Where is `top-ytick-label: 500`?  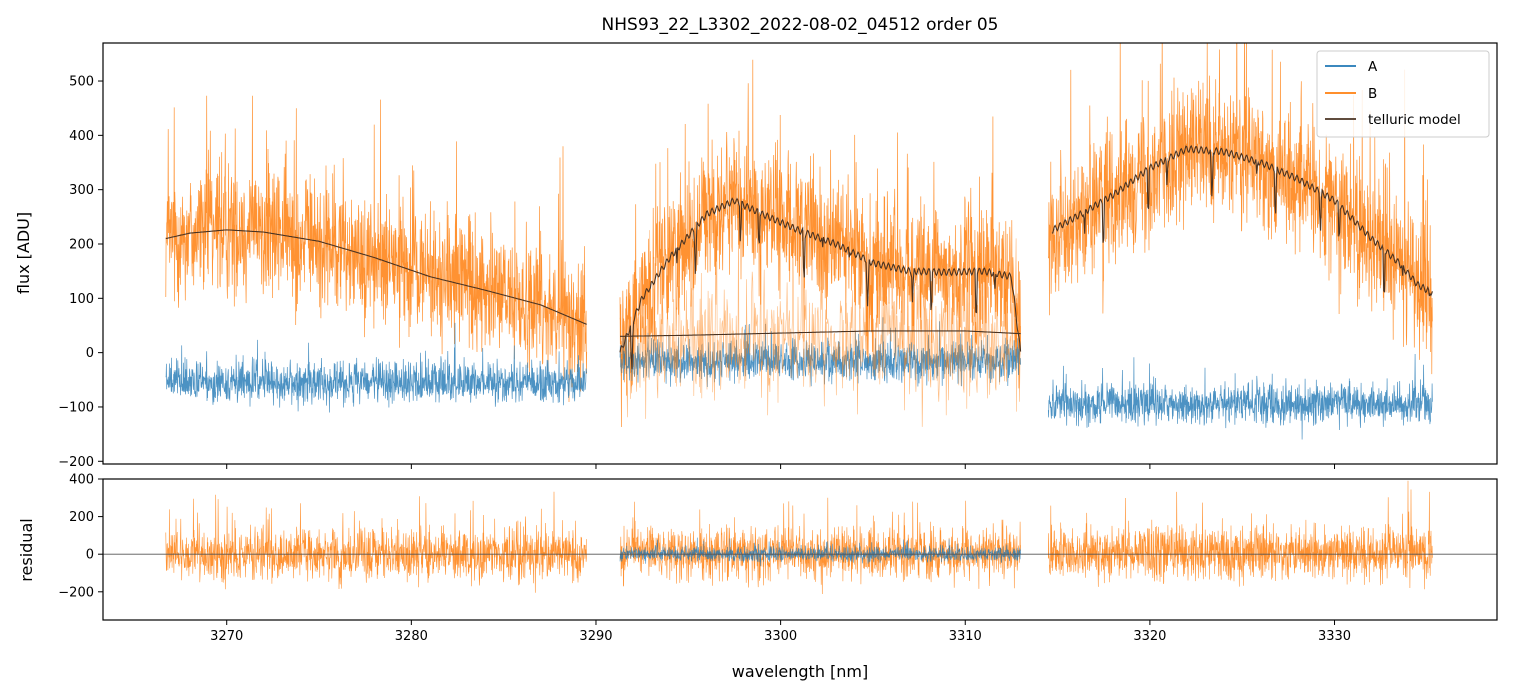
top-ytick-label: 500 is located at coordinates (81, 82).